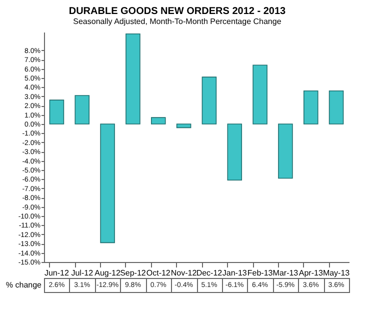  Describe the element at coordinates (184, 273) in the screenshot. I see `x-tick-label: Nov-12` at that location.